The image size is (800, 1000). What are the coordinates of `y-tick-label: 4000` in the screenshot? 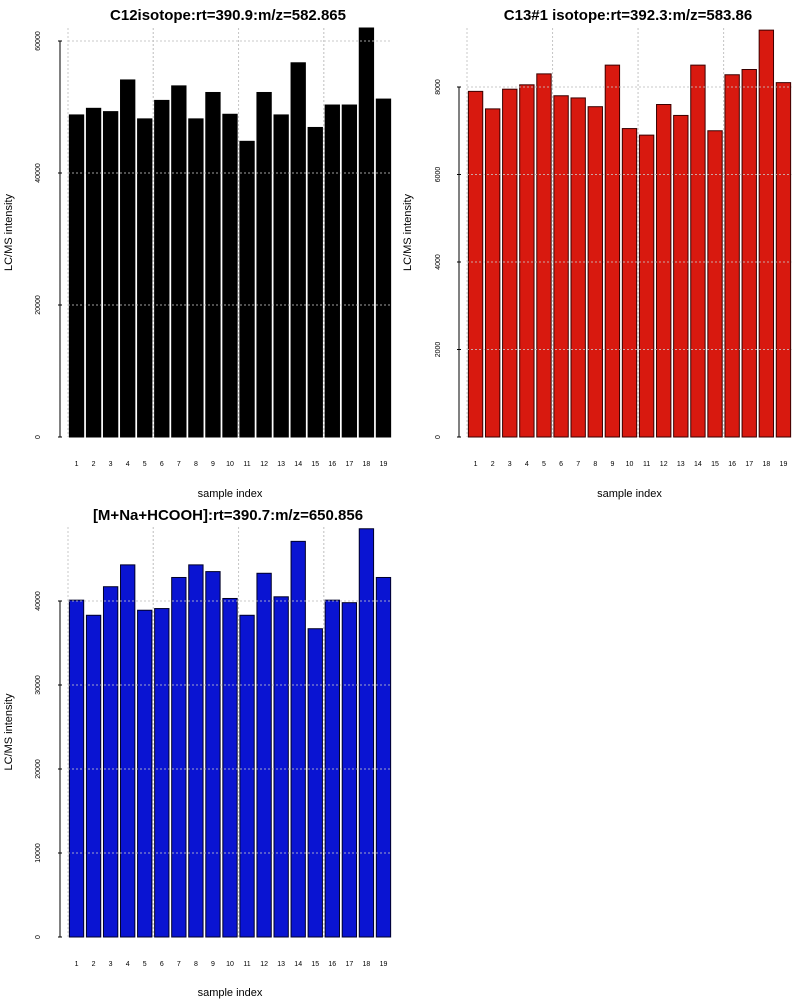 It's located at (438, 262).